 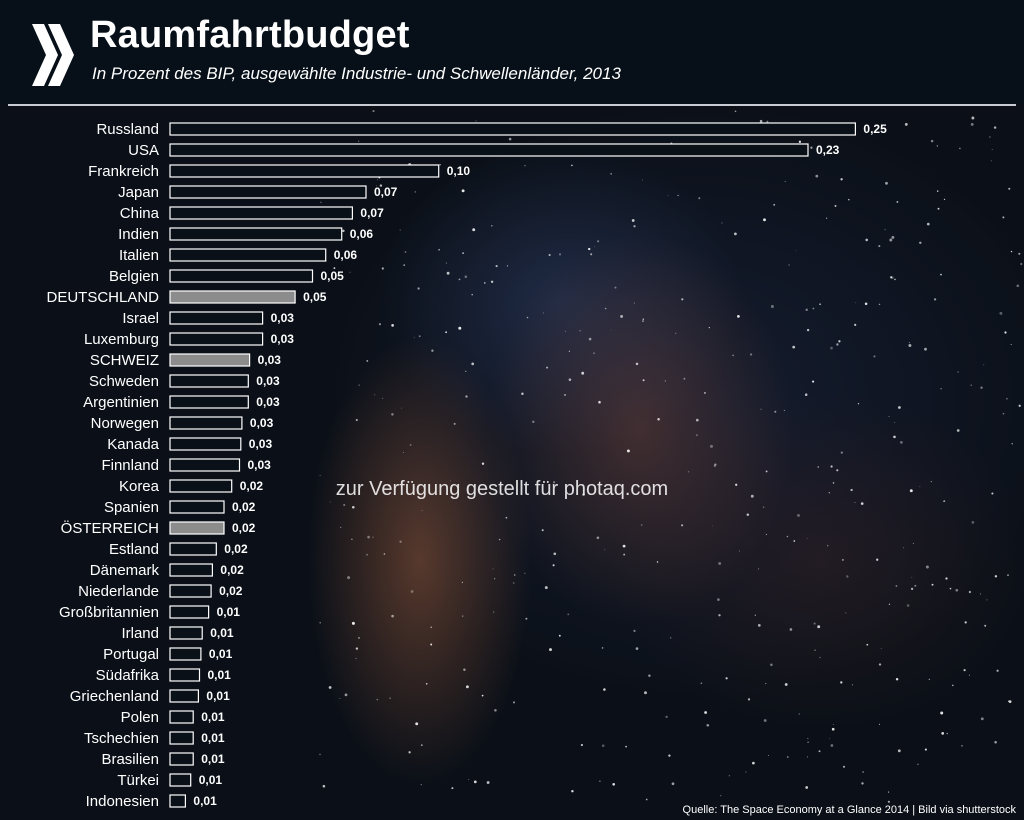 What do you see at coordinates (372, 213) in the screenshot?
I see `value-label: 0,07` at bounding box center [372, 213].